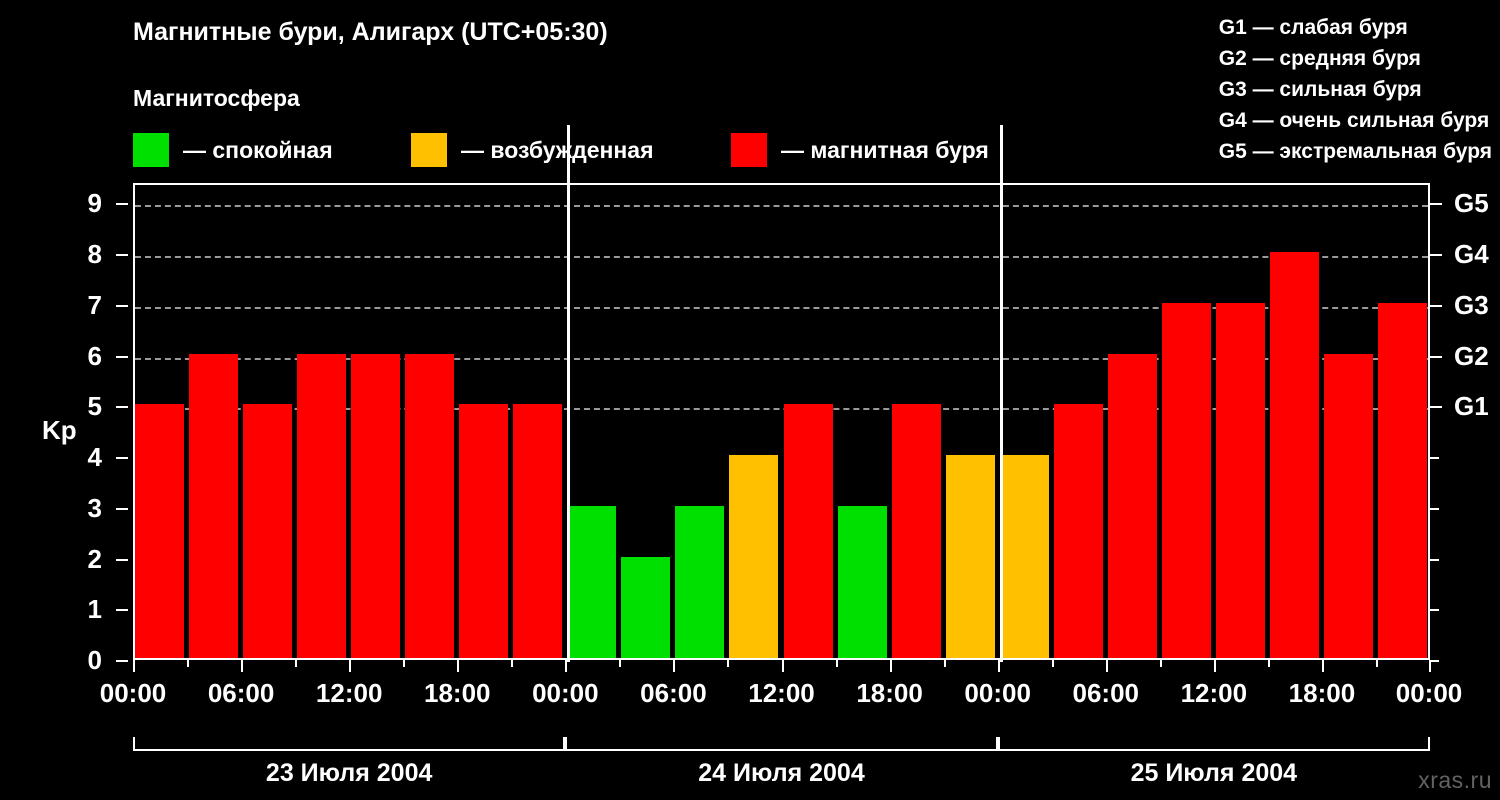 The width and height of the screenshot is (1500, 800). I want to click on legend-swatch-unsettled, so click(429, 150).